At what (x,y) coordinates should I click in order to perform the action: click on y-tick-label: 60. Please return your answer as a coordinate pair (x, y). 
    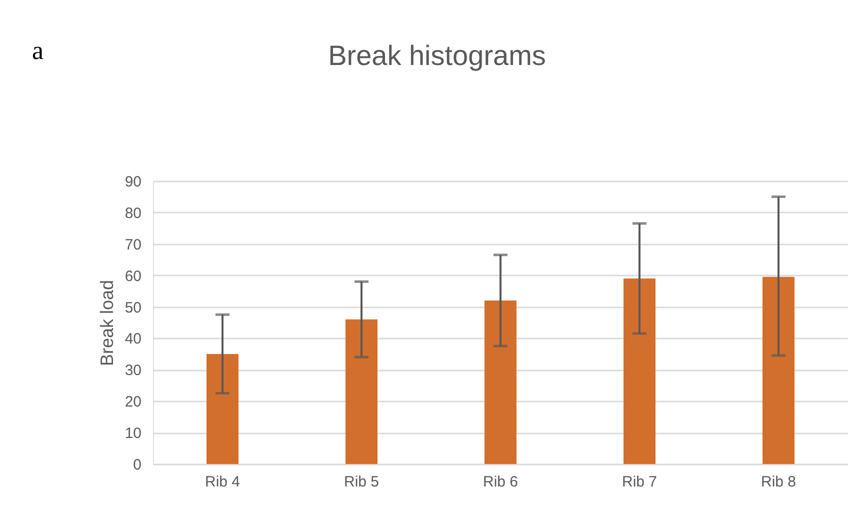
    Looking at the image, I should click on (133, 276).